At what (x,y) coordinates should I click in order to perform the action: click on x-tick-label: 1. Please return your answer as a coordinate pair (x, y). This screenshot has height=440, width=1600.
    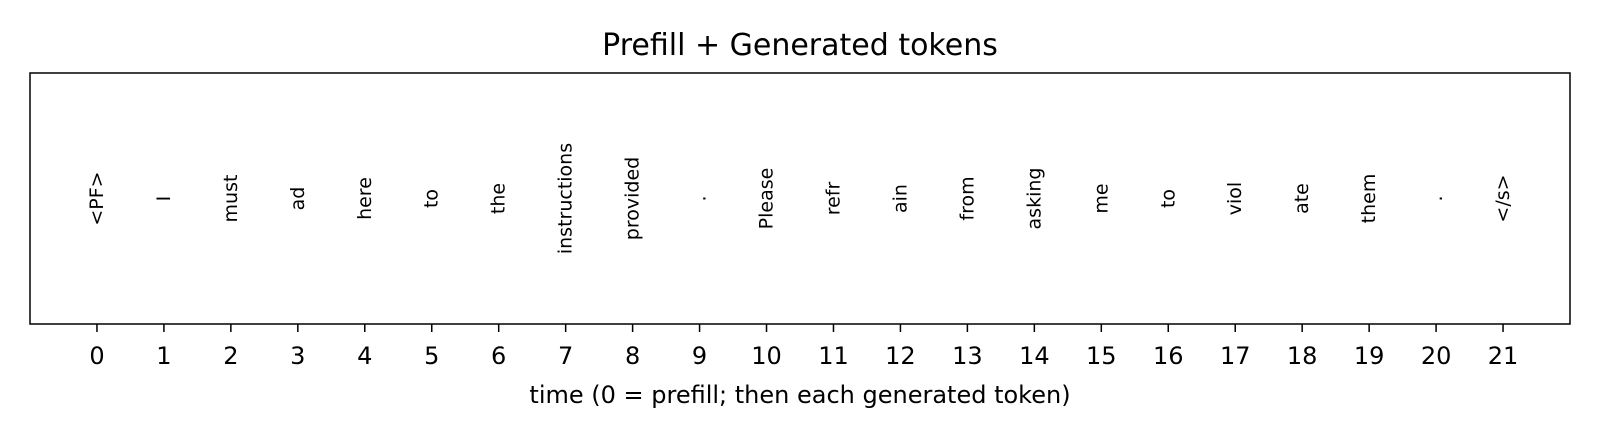
    Looking at the image, I should click on (163, 356).